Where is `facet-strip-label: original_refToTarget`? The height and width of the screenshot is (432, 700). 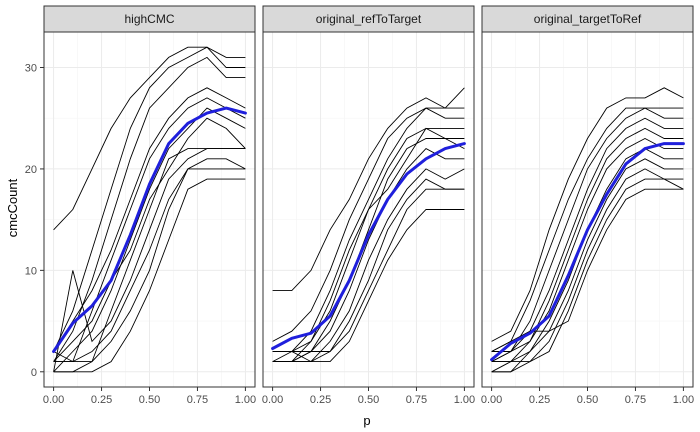 facet-strip-label: original_refToTarget is located at coordinates (369, 19).